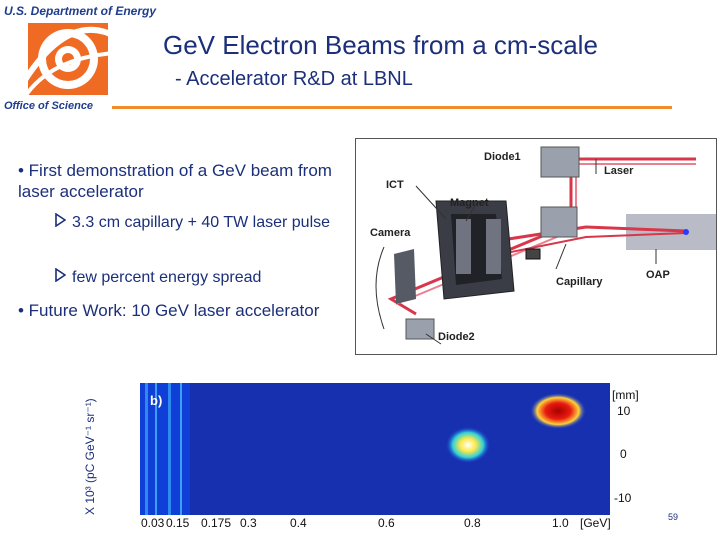 The width and height of the screenshot is (720, 540). Describe the element at coordinates (619, 171) in the screenshot. I see `label-laser: Laser` at that location.